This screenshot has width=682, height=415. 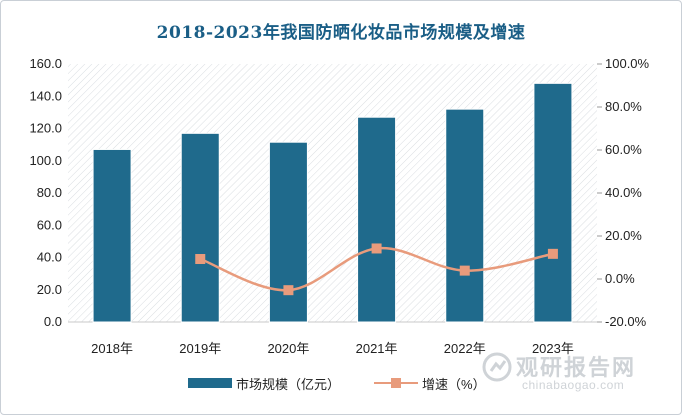 What do you see at coordinates (210, 383) in the screenshot?
I see `legend-bar-swatch` at bounding box center [210, 383].